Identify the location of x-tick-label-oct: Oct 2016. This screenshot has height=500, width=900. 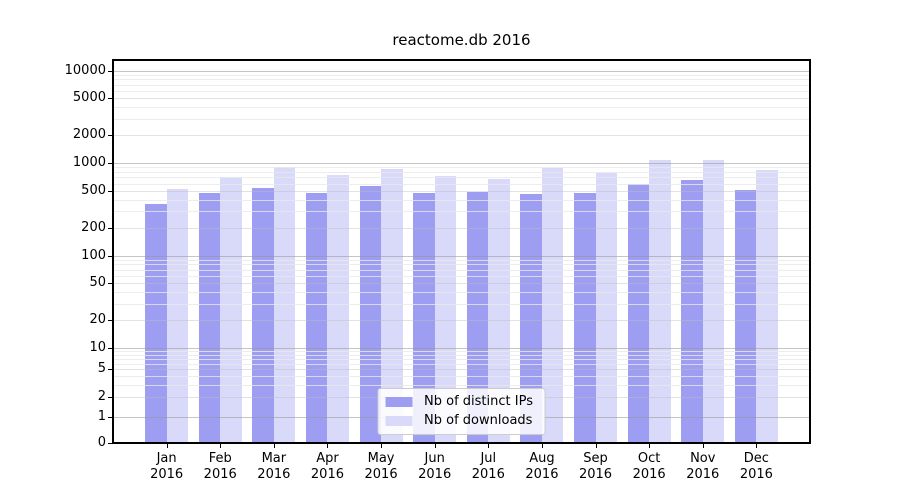
(649, 467).